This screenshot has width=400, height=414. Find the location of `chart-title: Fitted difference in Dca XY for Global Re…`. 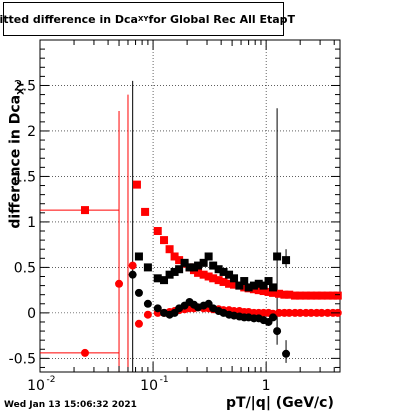

chart-title: Fitted difference in Dca XY for Global Re… is located at coordinates (147, 19).